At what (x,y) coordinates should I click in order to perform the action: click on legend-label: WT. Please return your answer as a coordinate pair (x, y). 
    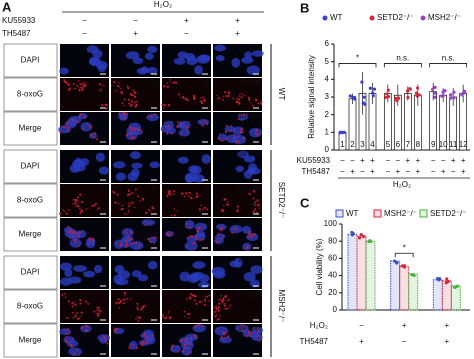
    Looking at the image, I should click on (336, 17).